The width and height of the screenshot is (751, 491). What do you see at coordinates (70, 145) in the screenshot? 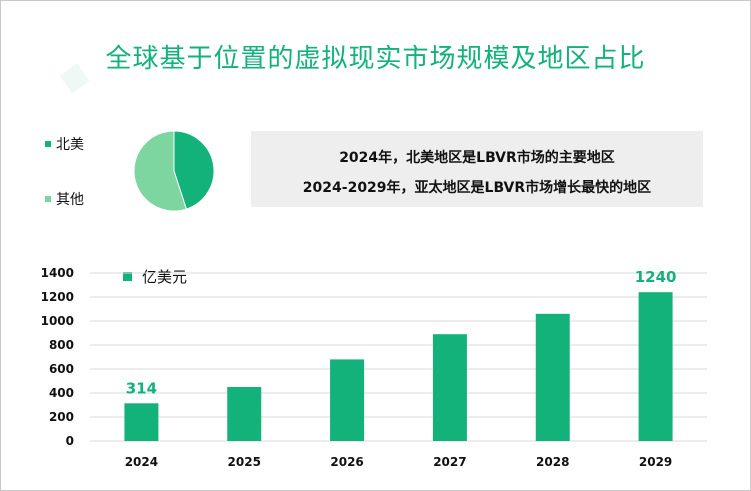
I see `pie-legend-label: 北美` at bounding box center [70, 145].